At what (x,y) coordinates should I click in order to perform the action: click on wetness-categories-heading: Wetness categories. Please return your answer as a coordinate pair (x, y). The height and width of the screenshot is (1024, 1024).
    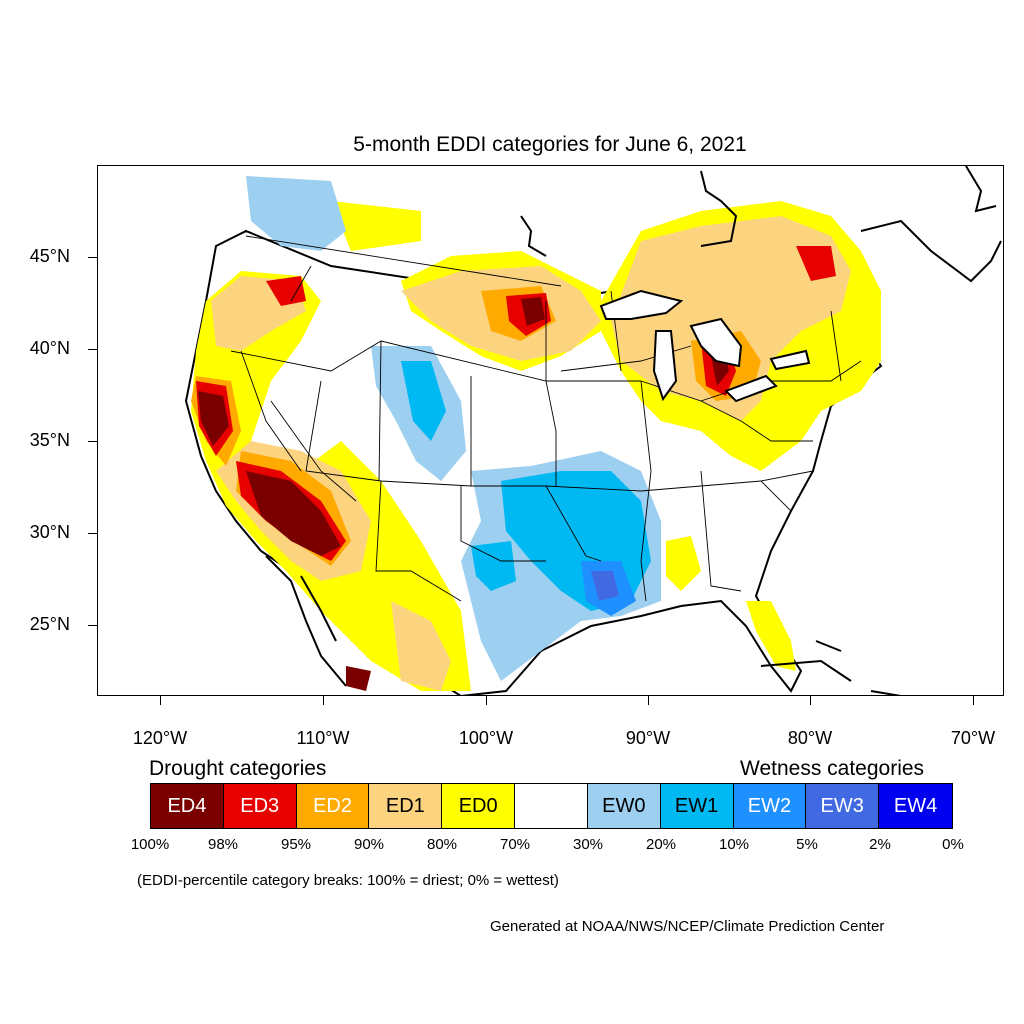
    Looking at the image, I should click on (832, 768).